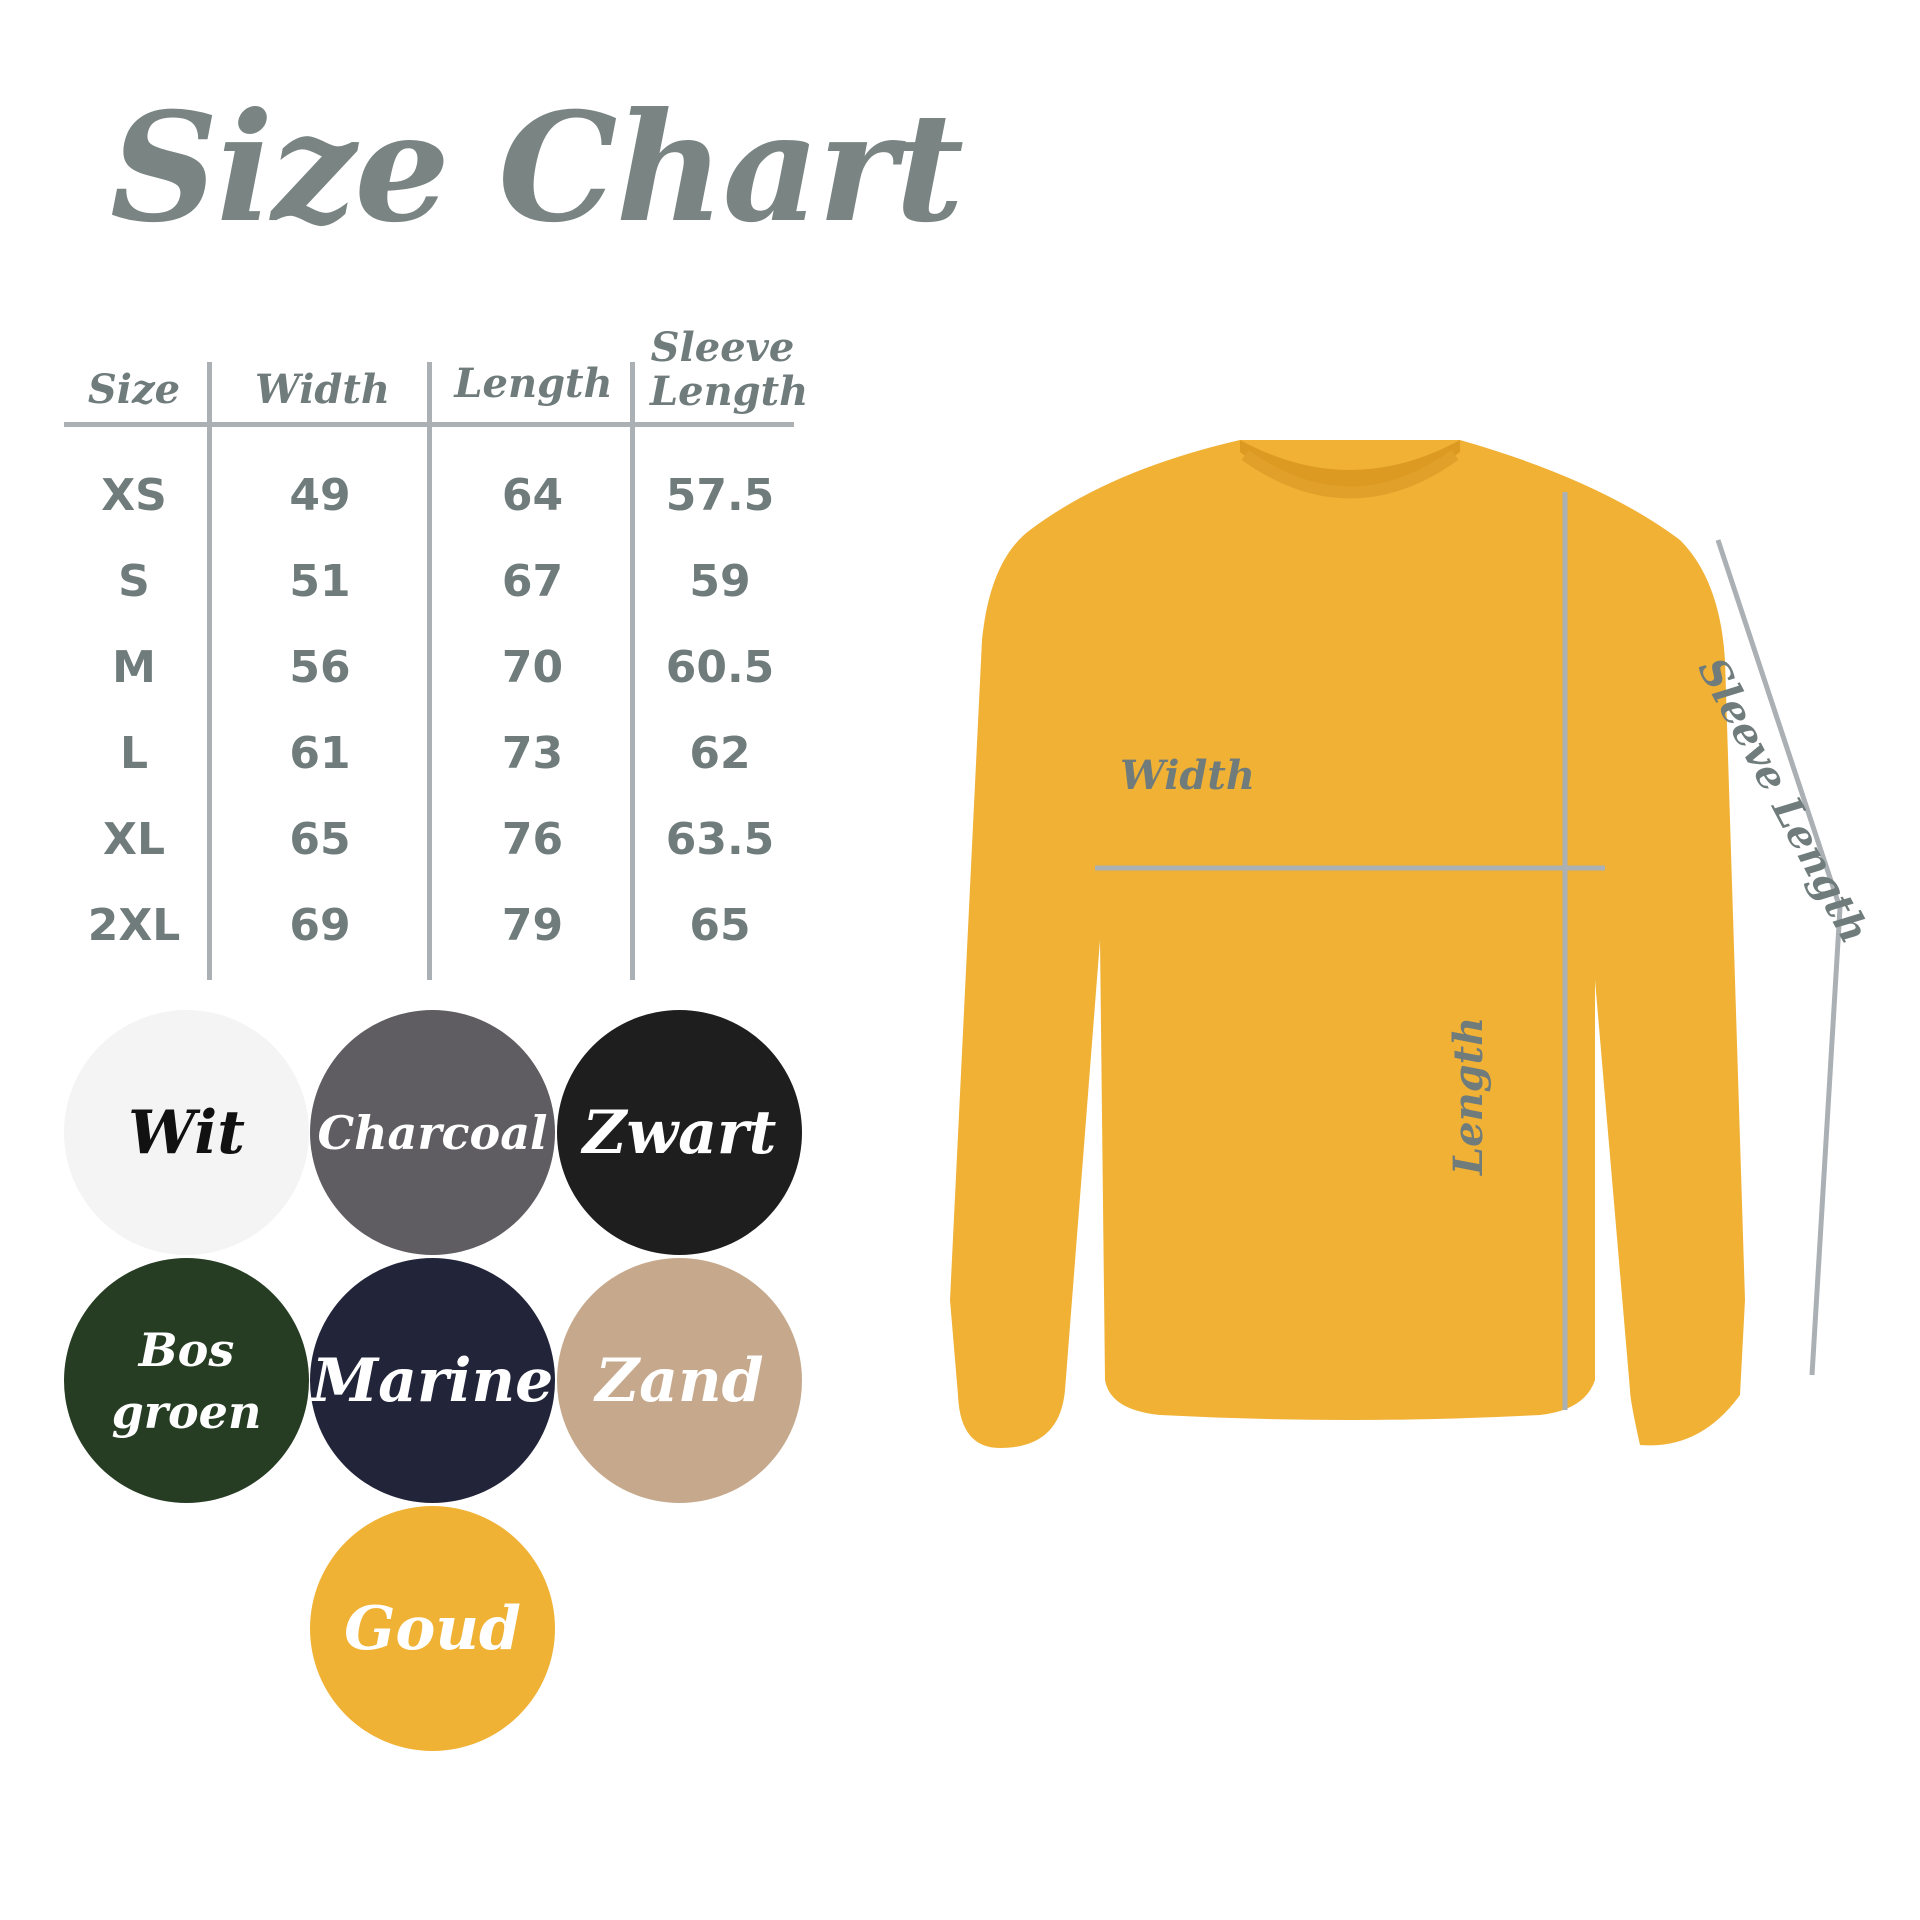 Image resolution: width=1920 pixels, height=1920 pixels. I want to click on header-width: Width, so click(322, 389).